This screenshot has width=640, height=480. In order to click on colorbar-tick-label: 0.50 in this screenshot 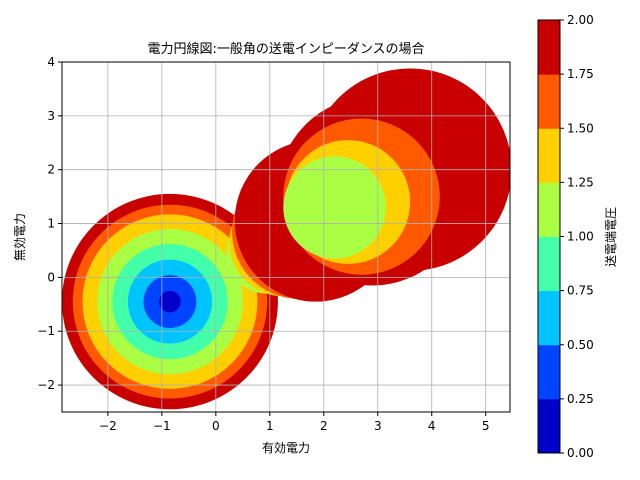, I will do `click(580, 345)`.